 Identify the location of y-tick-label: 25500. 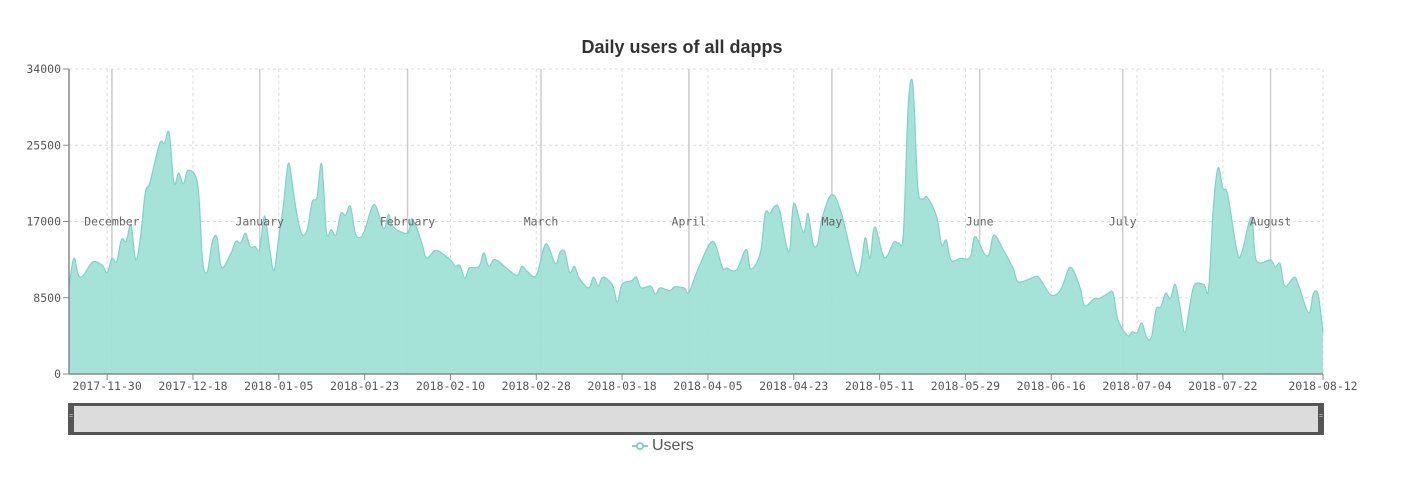
(43, 145).